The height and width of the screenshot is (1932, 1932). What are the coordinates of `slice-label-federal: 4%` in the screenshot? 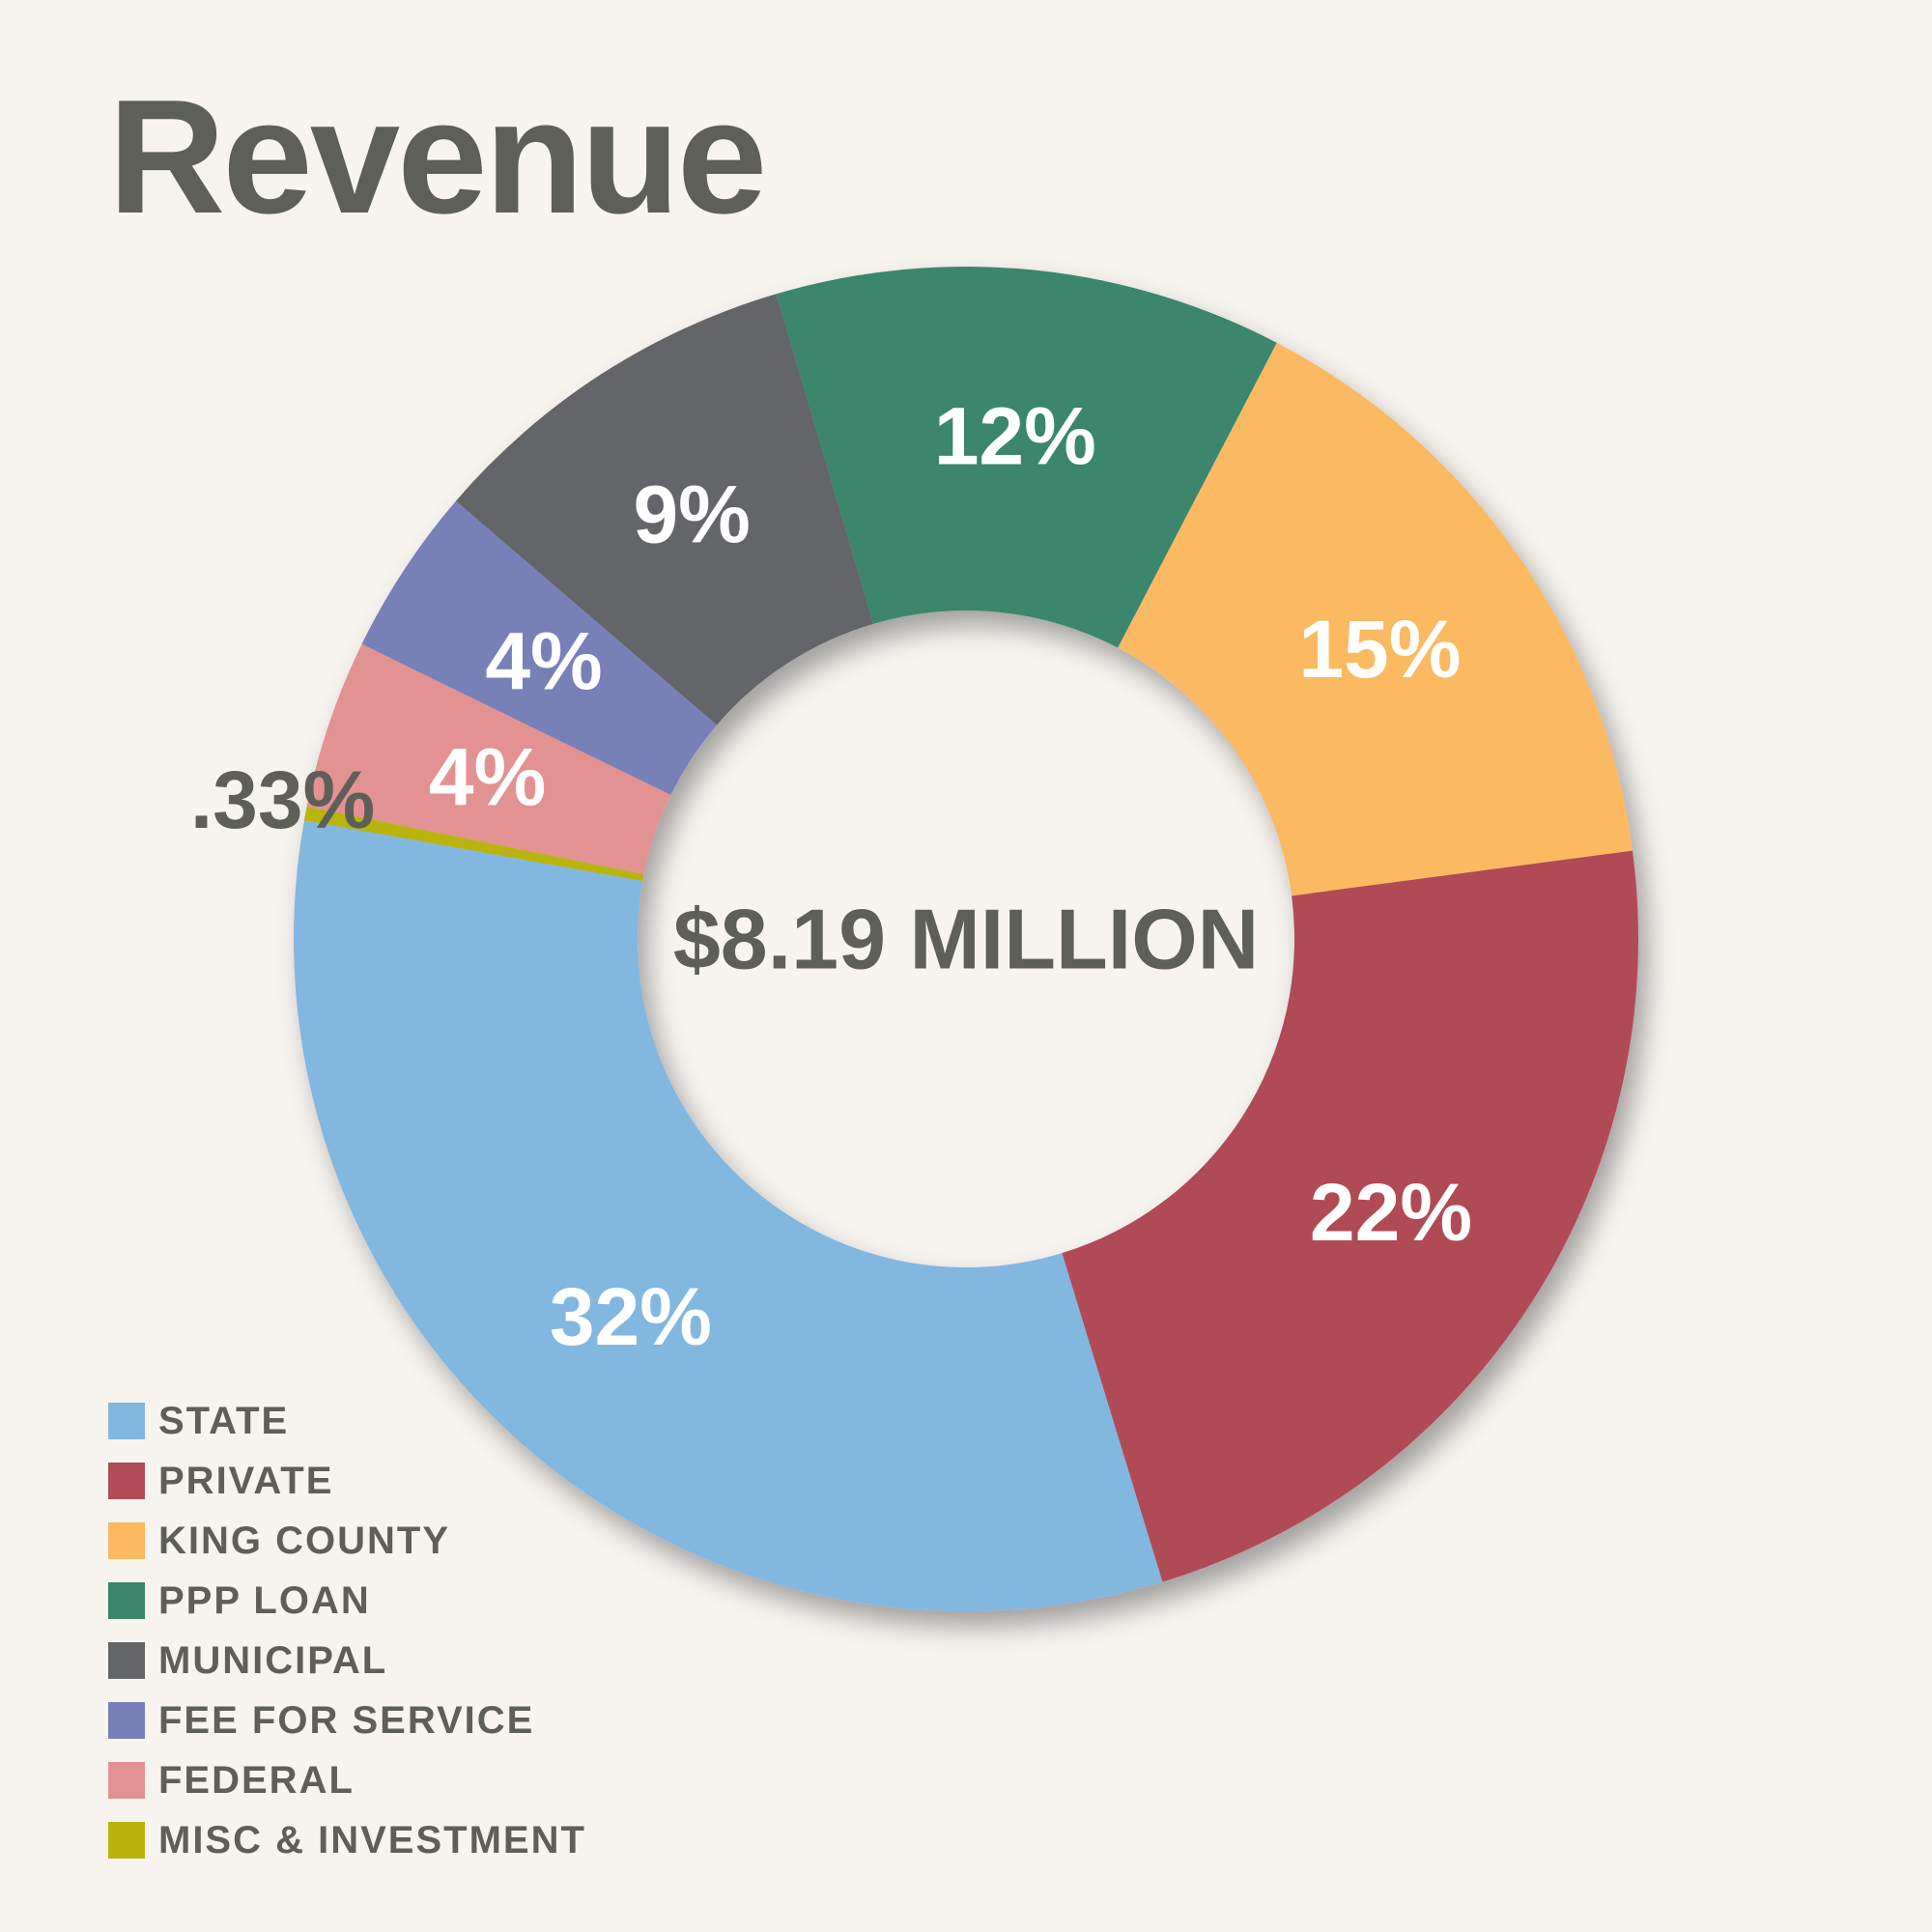 It's located at (487, 776).